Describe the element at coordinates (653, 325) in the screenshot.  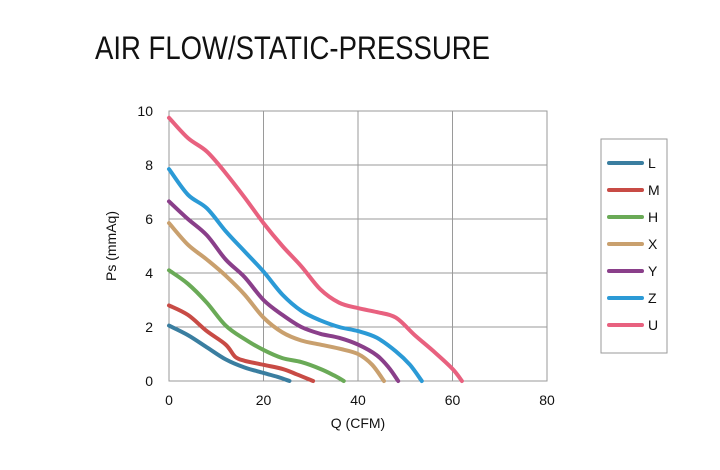
I see `legend-label-U: U` at that location.